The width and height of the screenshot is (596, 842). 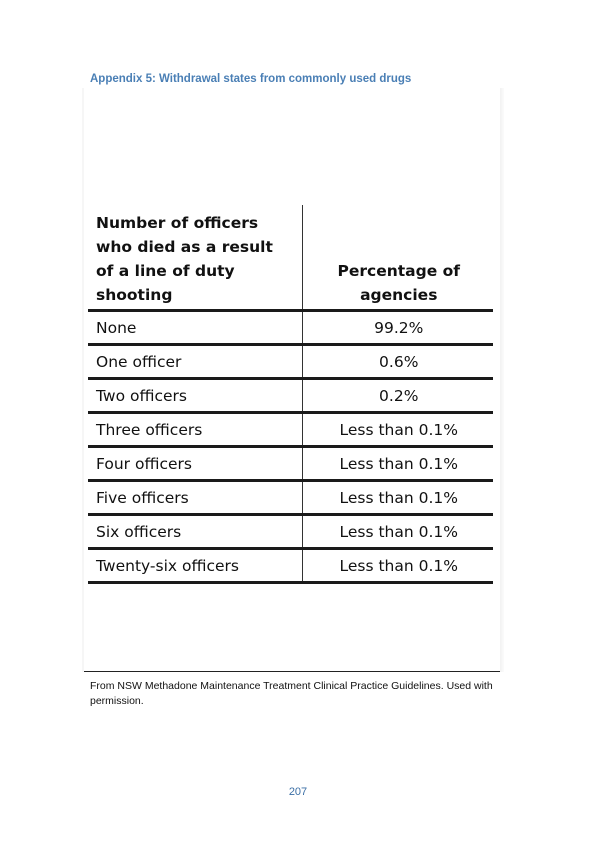 What do you see at coordinates (298, 792) in the screenshot?
I see `page-number: 207` at bounding box center [298, 792].